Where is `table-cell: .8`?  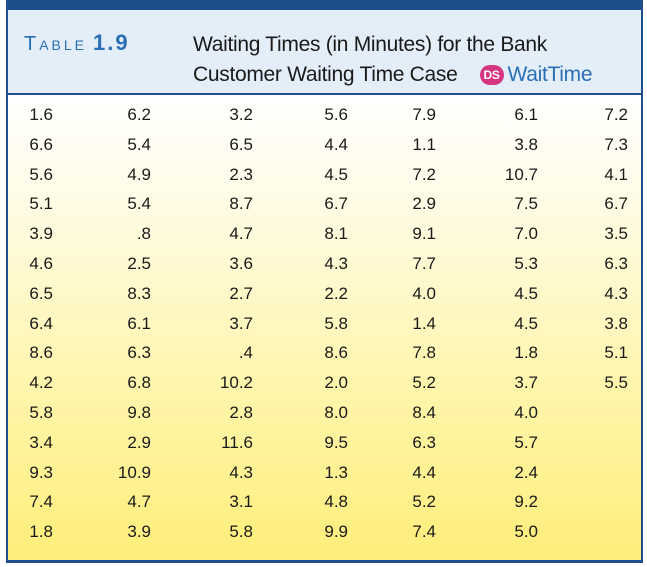
table-cell: .8 is located at coordinates (143, 234).